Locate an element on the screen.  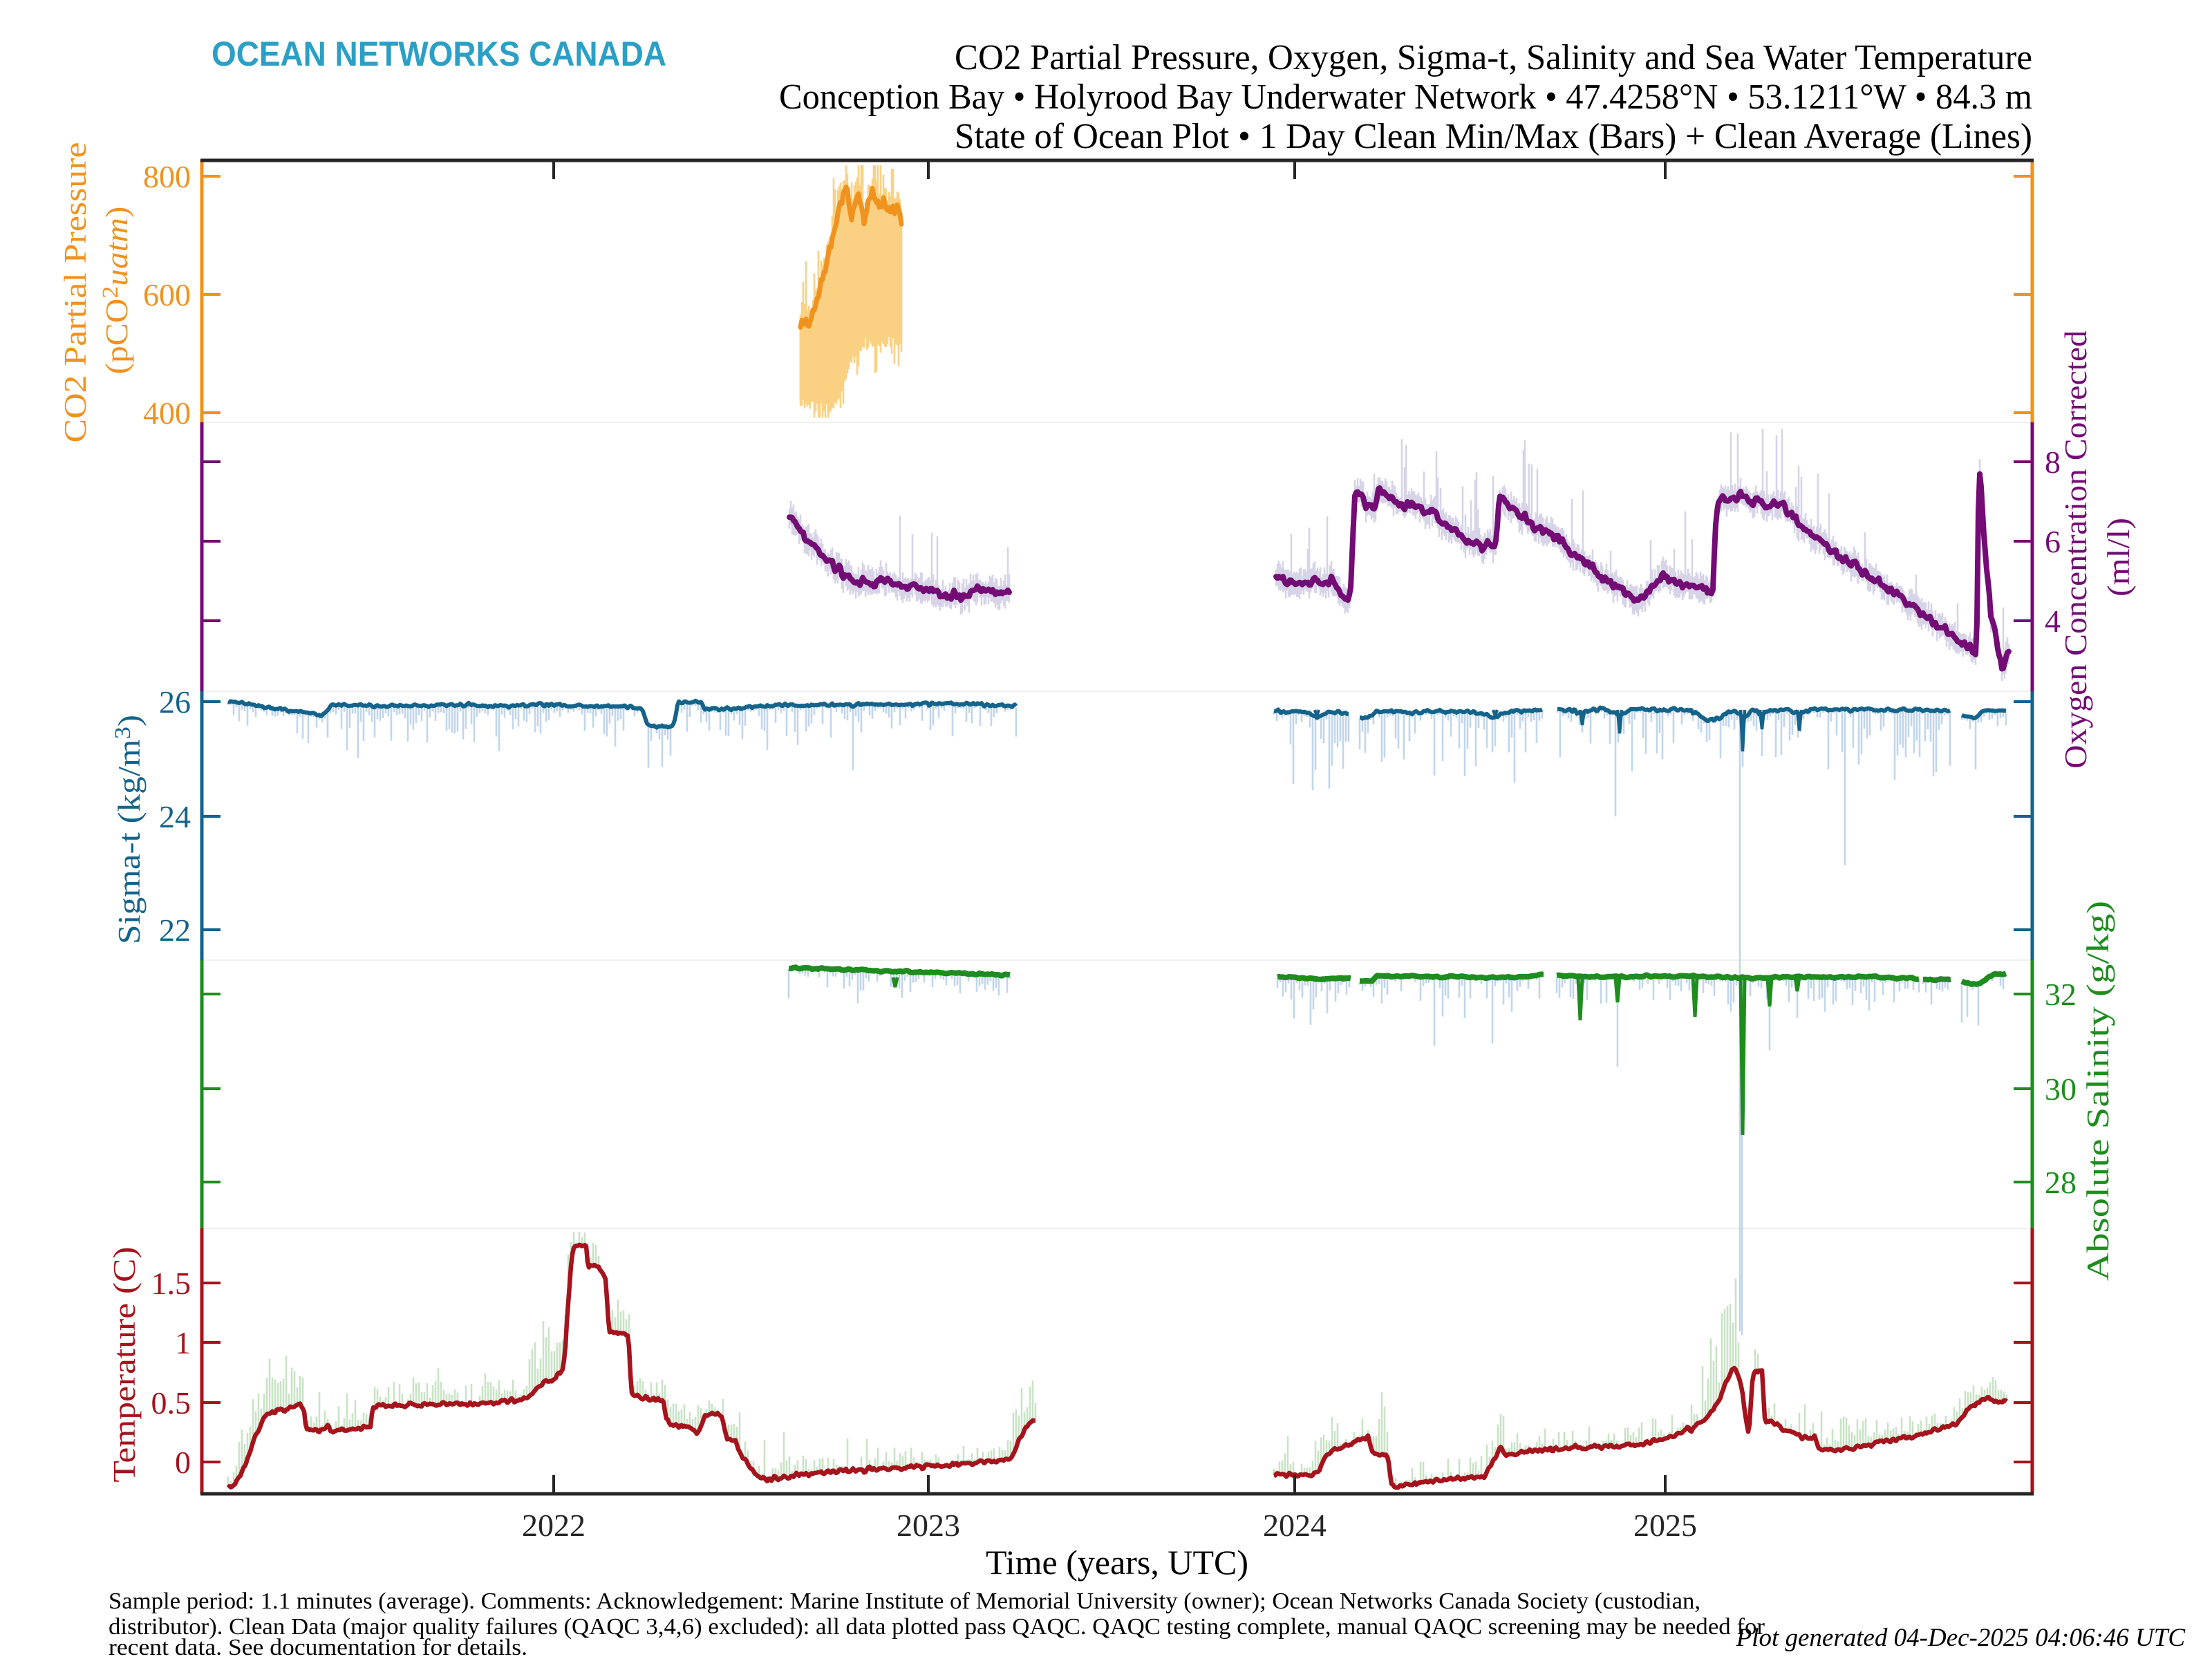
svg-text: 0 is located at coordinates (183, 1462).